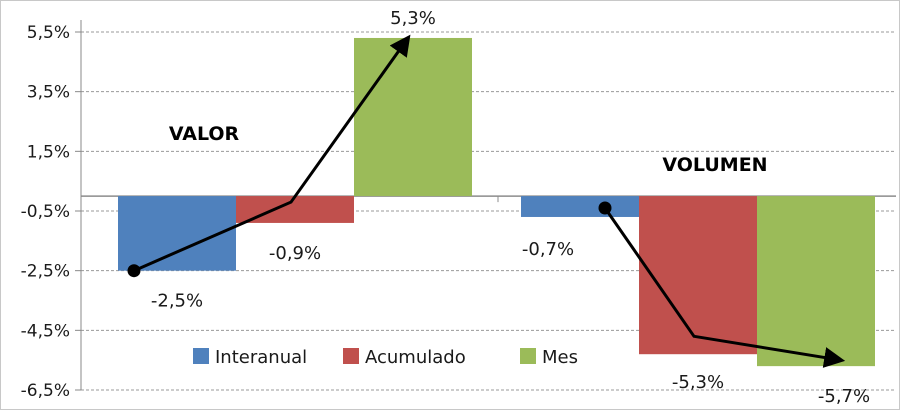 The width and height of the screenshot is (900, 414). Describe the element at coordinates (204, 134) in the screenshot. I see `group-label-valor: VALOR` at that location.